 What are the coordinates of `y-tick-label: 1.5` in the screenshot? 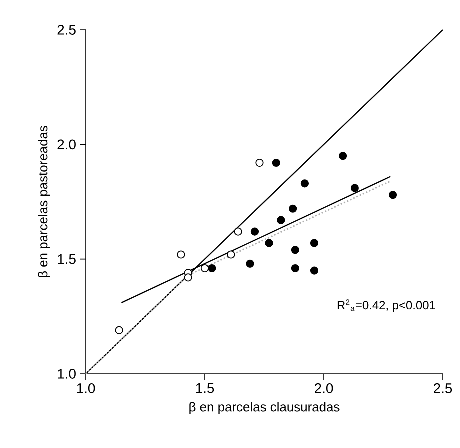 It's located at (67, 259).